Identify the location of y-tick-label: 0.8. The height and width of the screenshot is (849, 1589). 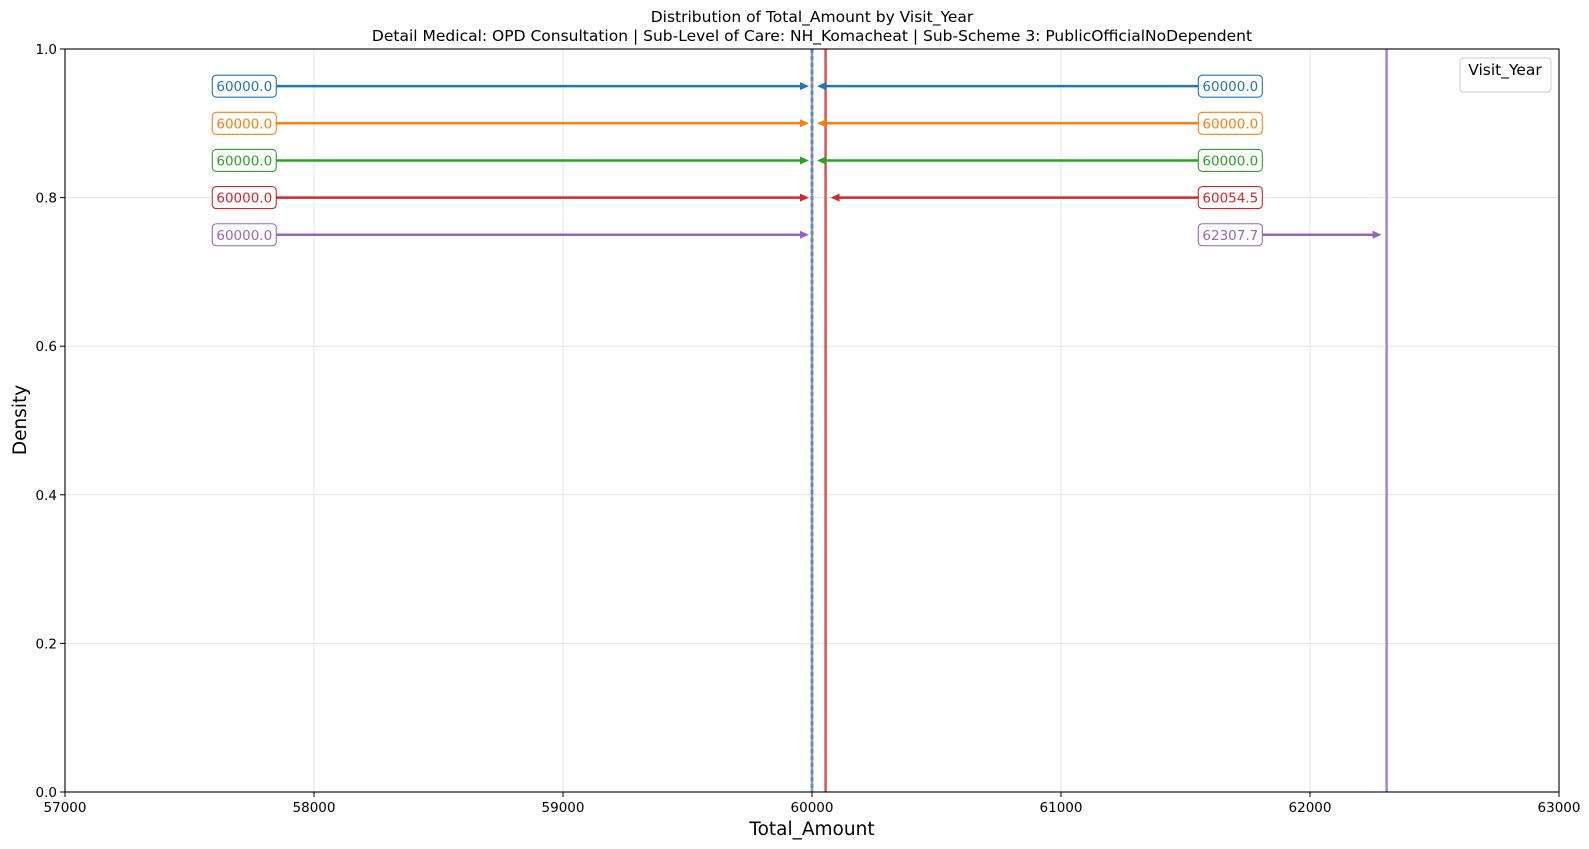
(46, 199).